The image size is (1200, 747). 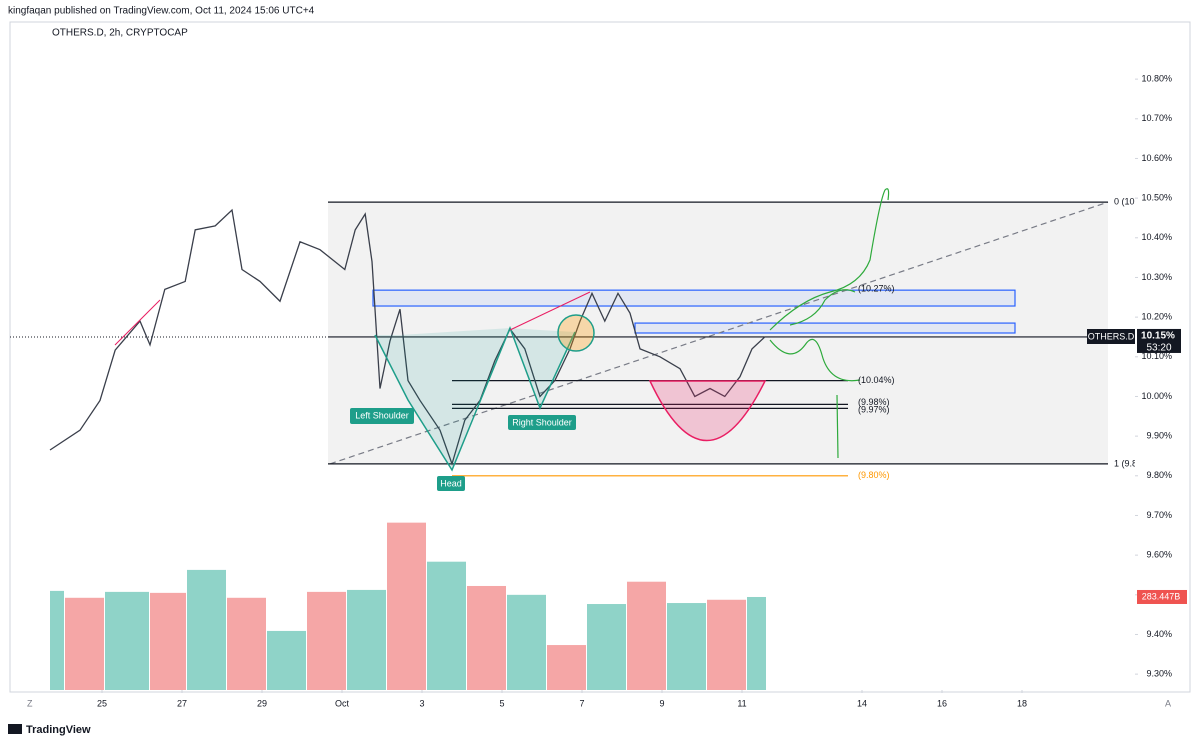 What do you see at coordinates (1156, 317) in the screenshot?
I see `y-tick-label: 10.20%` at bounding box center [1156, 317].